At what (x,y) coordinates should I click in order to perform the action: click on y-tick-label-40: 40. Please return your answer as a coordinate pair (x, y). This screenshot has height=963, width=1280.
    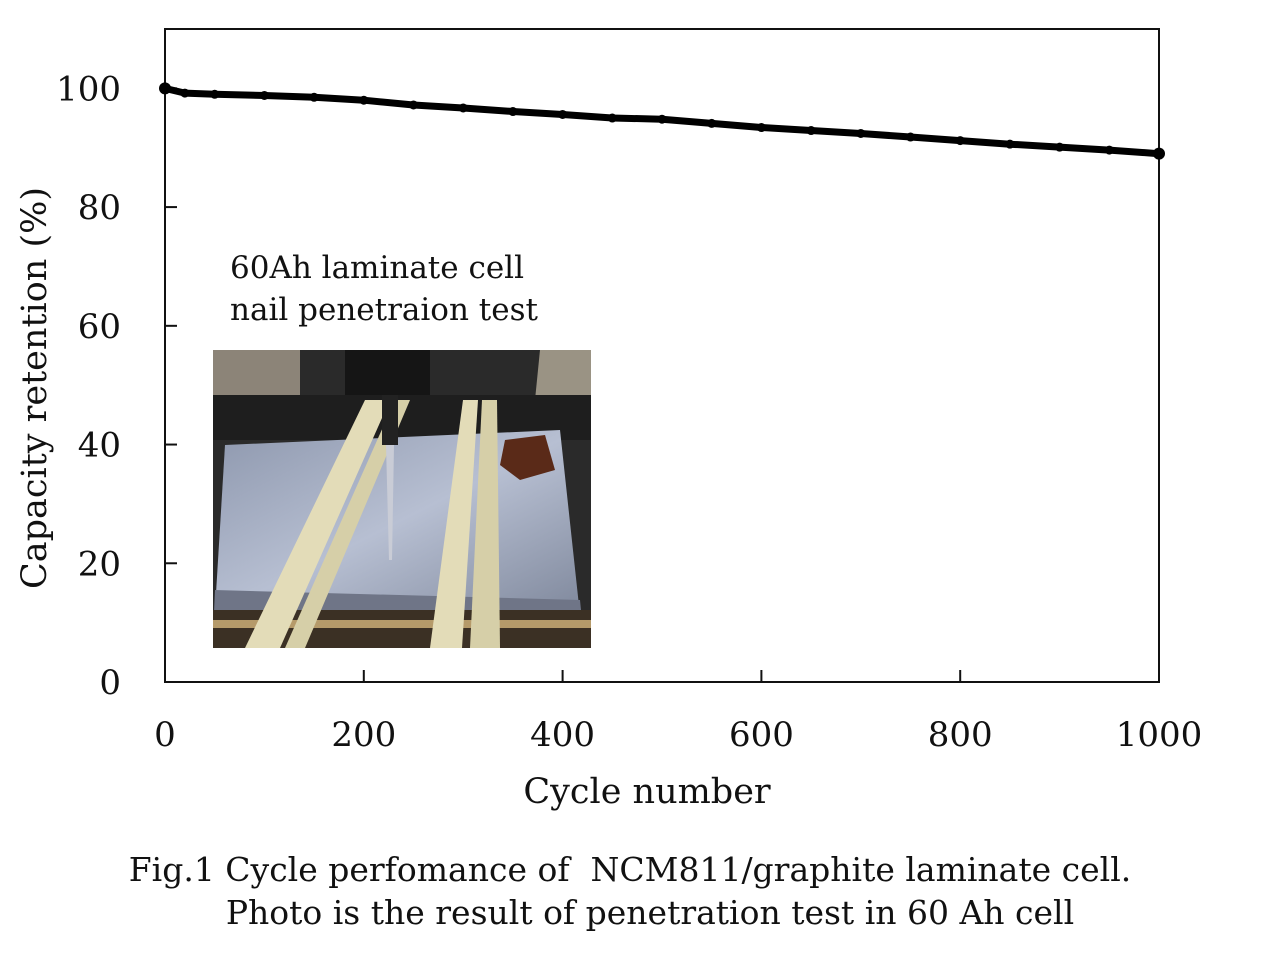
    Looking at the image, I should click on (99, 446).